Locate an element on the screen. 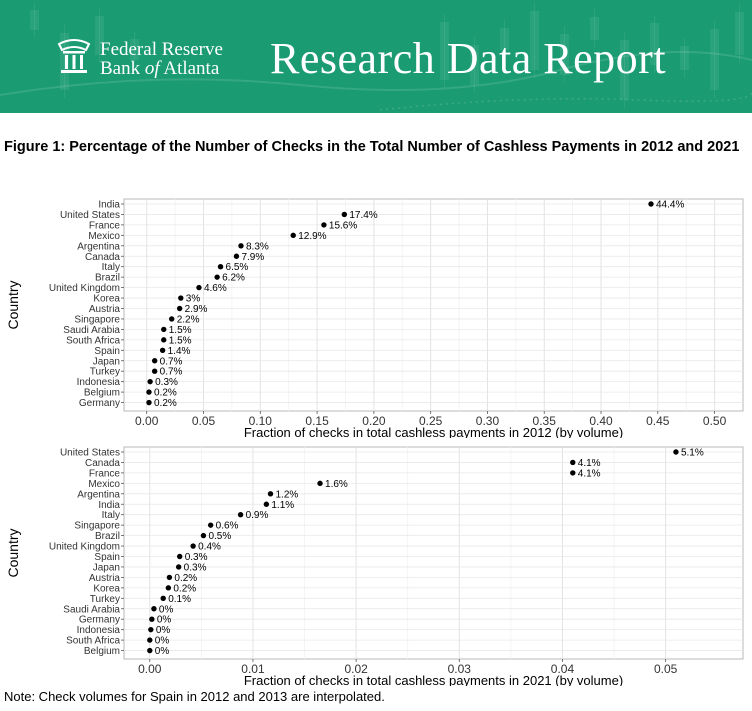 This screenshot has height=711, width=752. y-tick-label: Canada is located at coordinates (102, 257).